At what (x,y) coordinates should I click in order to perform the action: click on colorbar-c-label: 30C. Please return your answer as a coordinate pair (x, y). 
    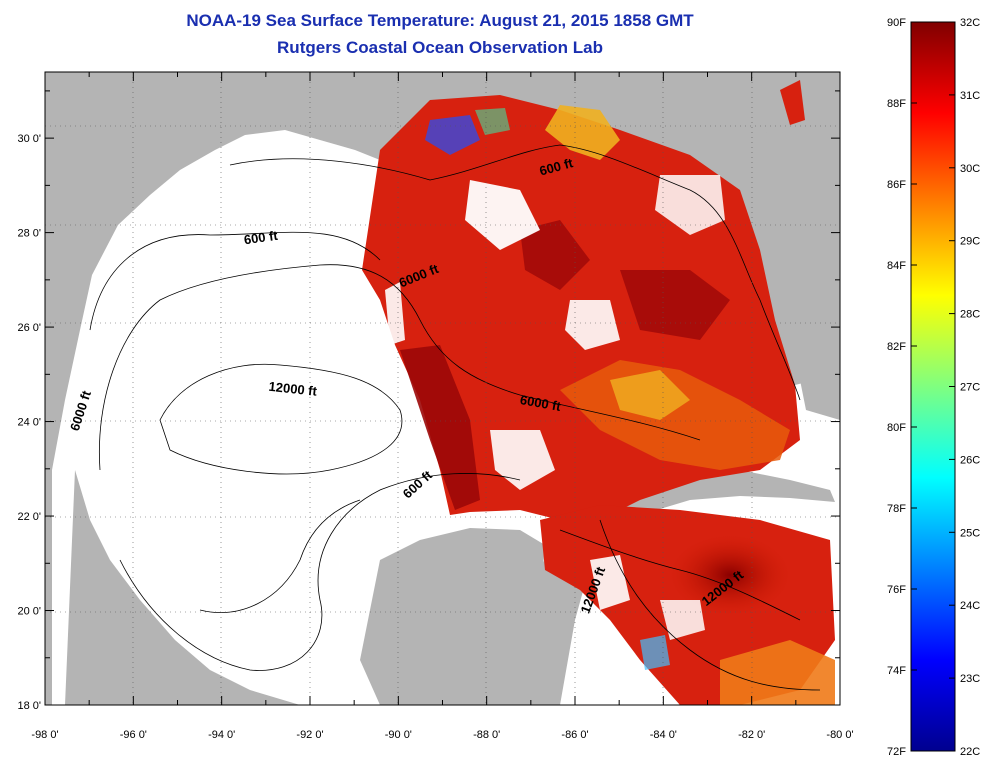
    Looking at the image, I should click on (970, 169).